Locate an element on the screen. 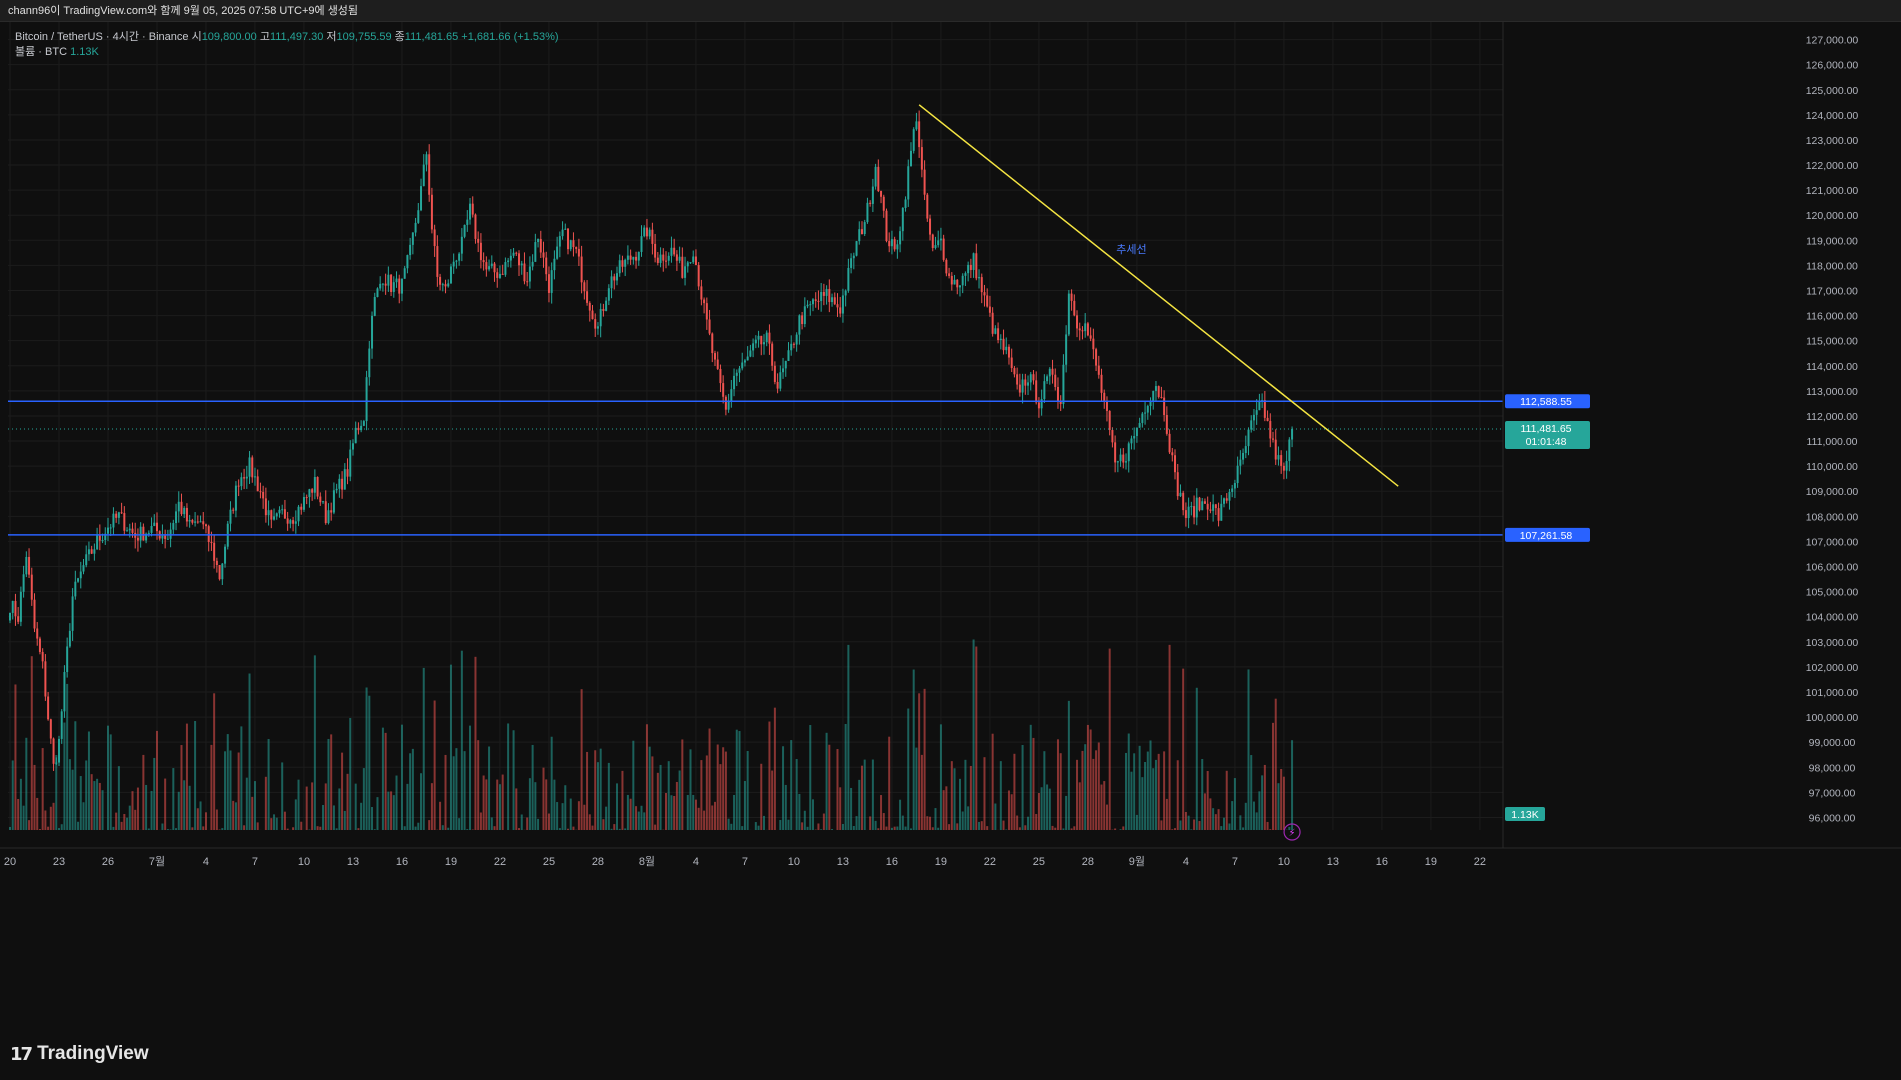 The height and width of the screenshot is (1080, 1901). price-tick-label: 104,000.00 is located at coordinates (1832, 618).